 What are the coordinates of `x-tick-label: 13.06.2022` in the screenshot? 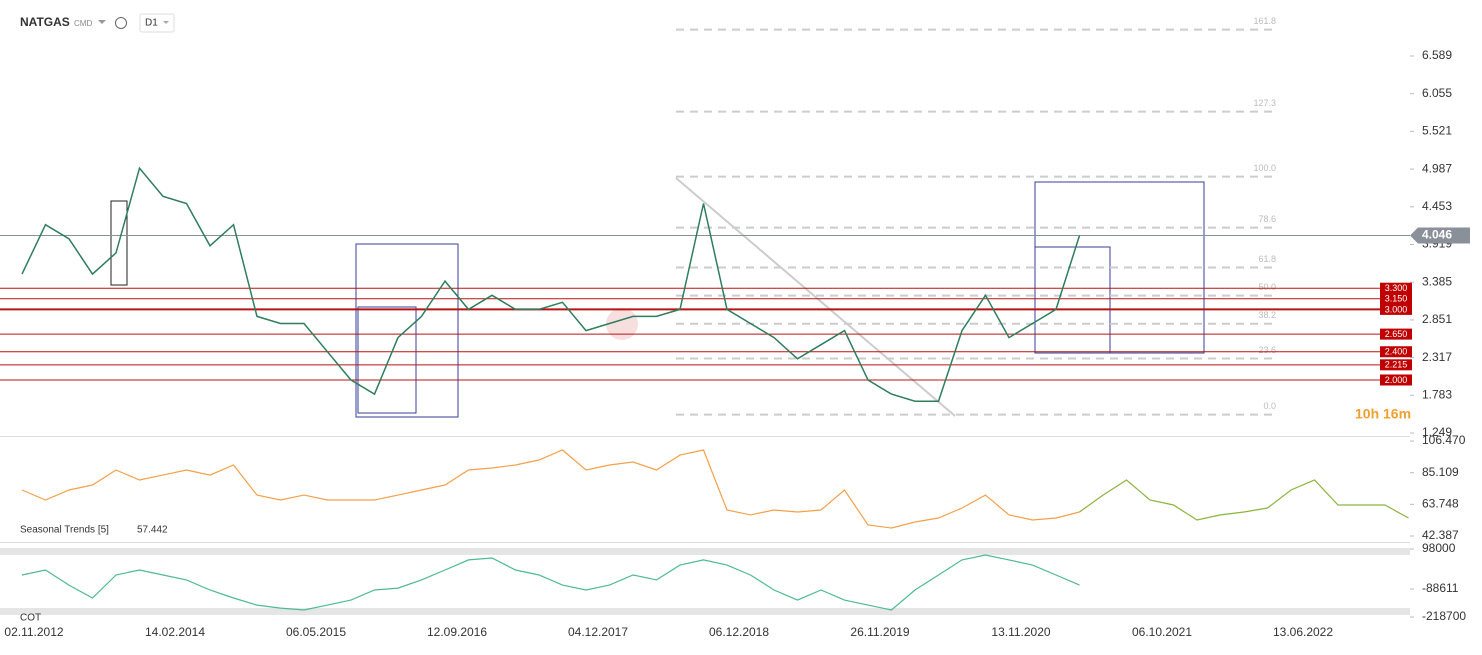 It's located at (1303, 632).